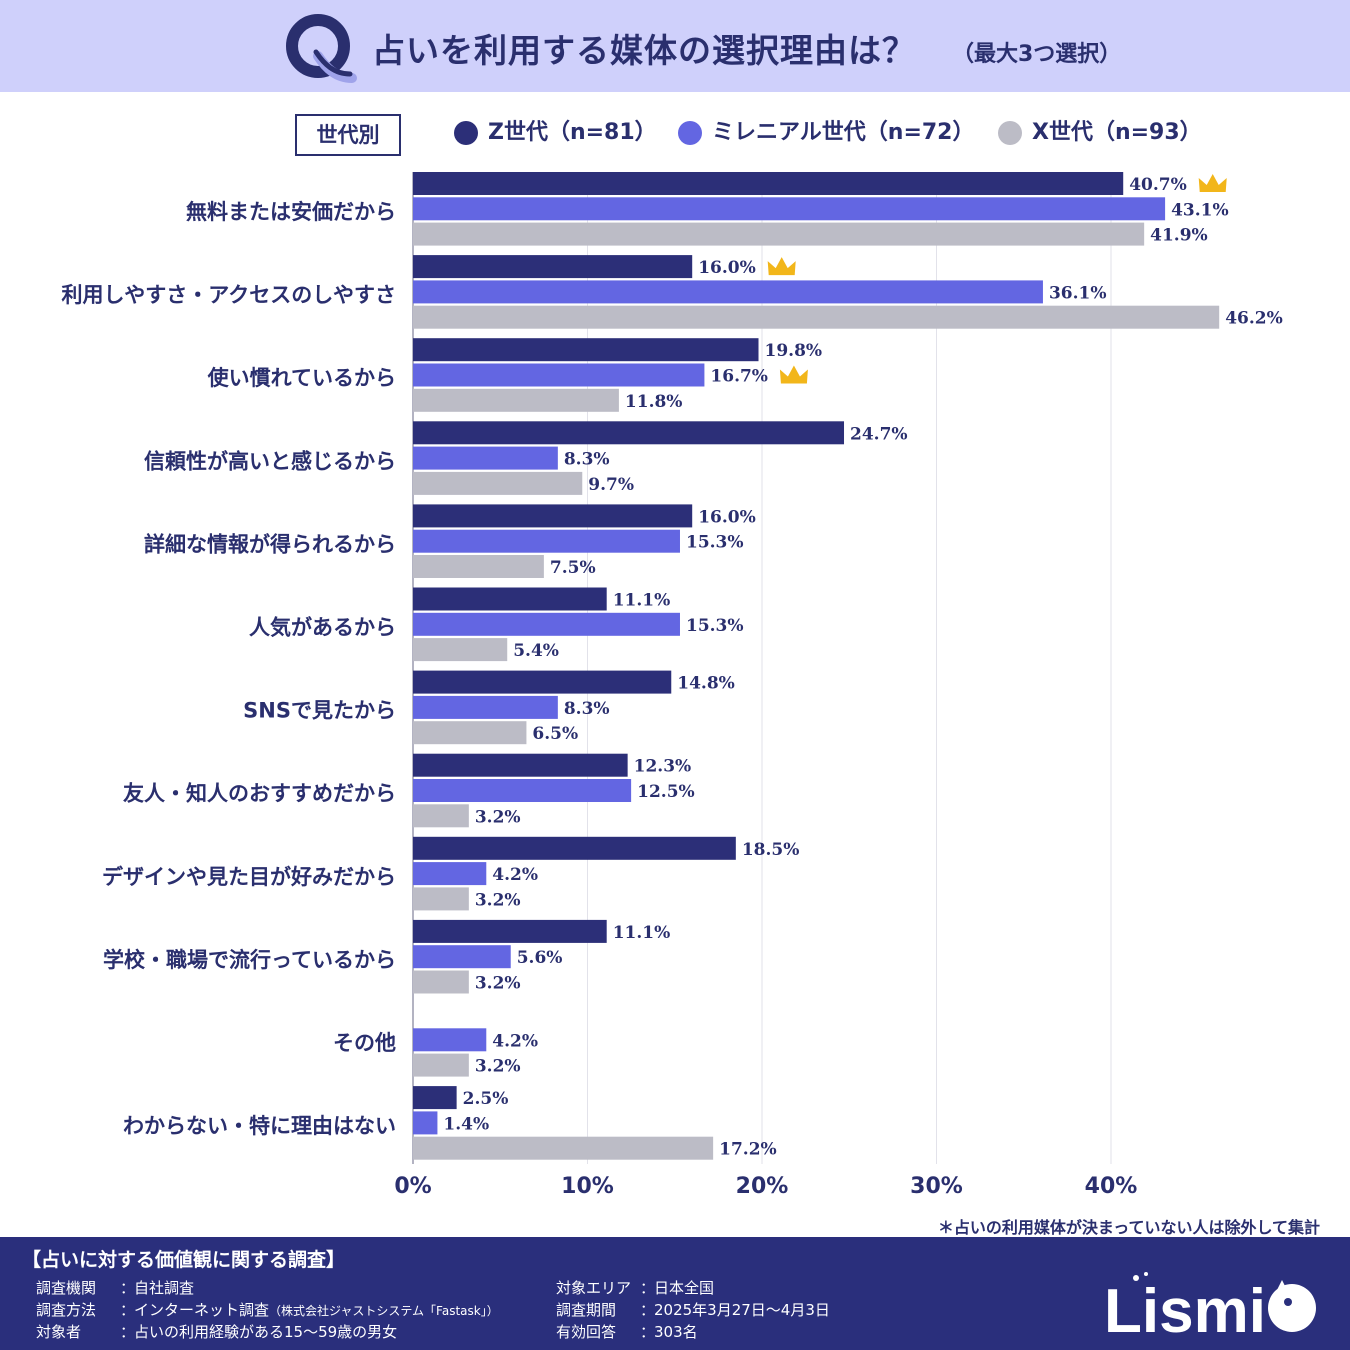  What do you see at coordinates (466, 1124) in the screenshot?
I see `data-label: 1.4%` at bounding box center [466, 1124].